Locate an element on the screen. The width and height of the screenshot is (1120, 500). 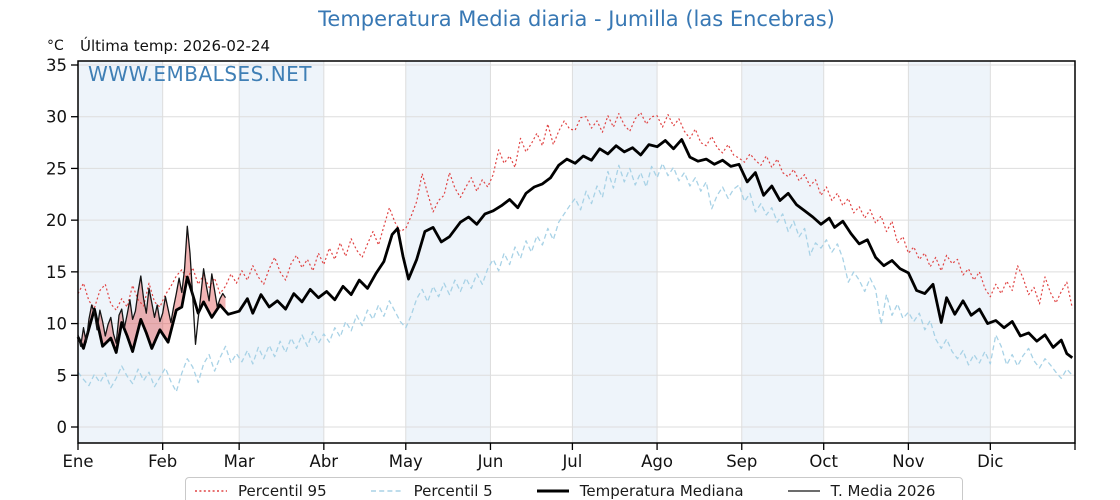
legend-item-mediana: Temperatura Mediana is located at coordinates (639, 491).